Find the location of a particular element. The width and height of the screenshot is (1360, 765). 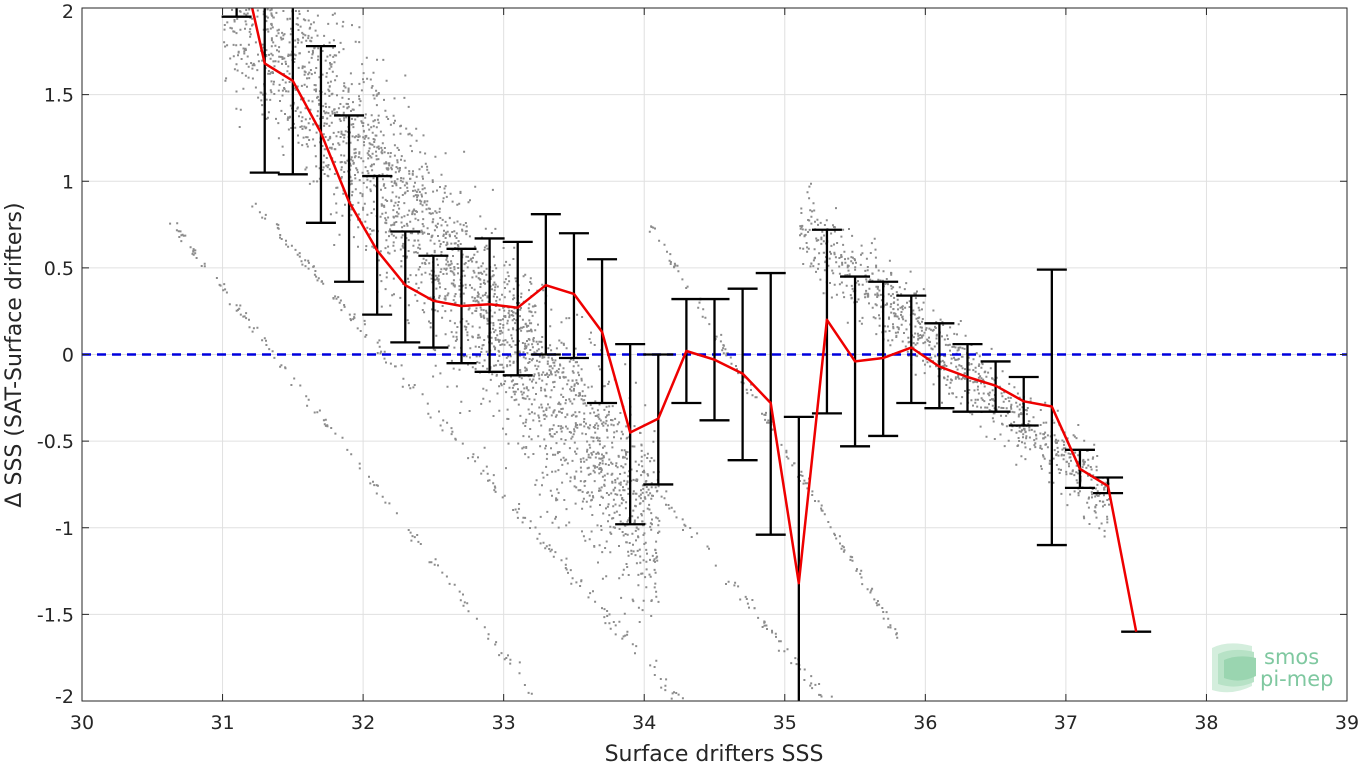

y-axis-title: Δ SSS (SAT-Surface drifters) is located at coordinates (14, 354).